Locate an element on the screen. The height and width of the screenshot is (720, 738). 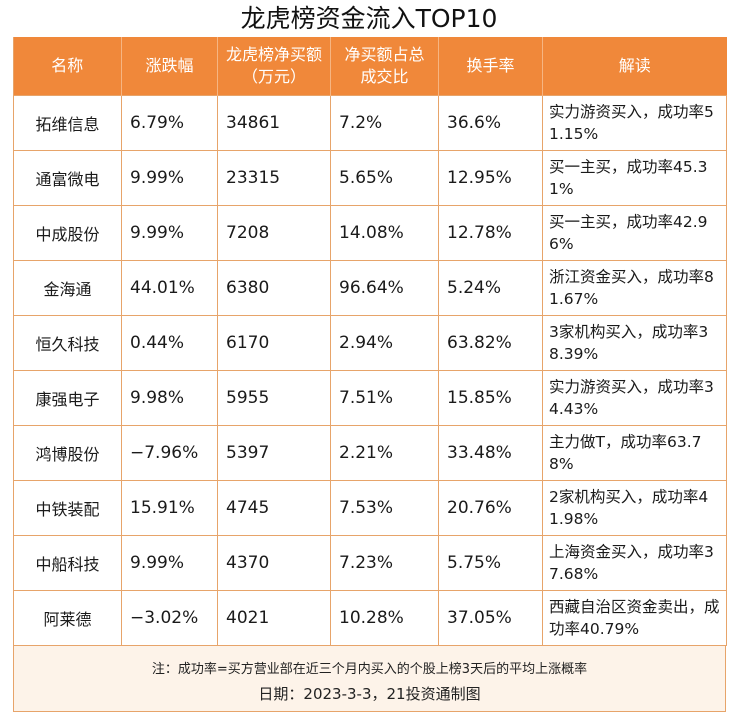
table-row: 鸿博股份 −7.96% 5397 2.21% 33.48% 主力做T，成功率63.78% is located at coordinates (370, 453).